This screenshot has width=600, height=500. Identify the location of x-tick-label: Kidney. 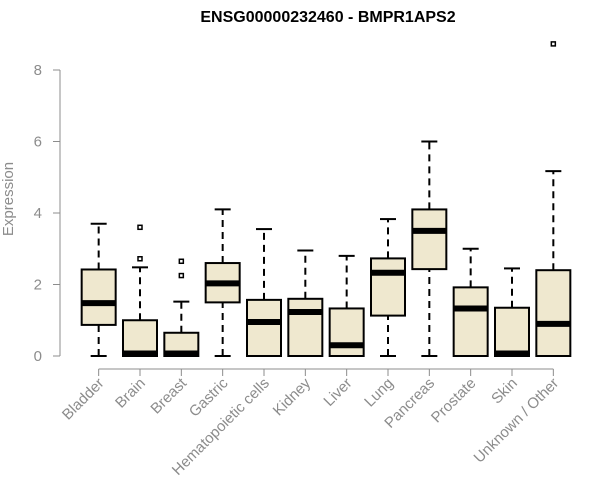
(292, 396).